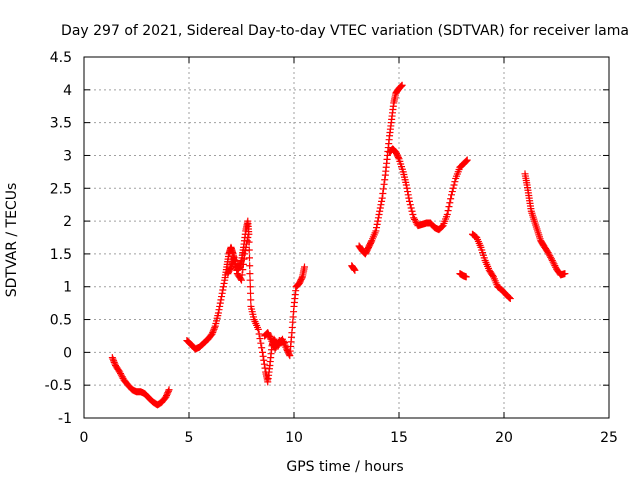 The width and height of the screenshot is (640, 480). Describe the element at coordinates (67, 288) in the screenshot. I see `y-tick-label: 1` at that location.